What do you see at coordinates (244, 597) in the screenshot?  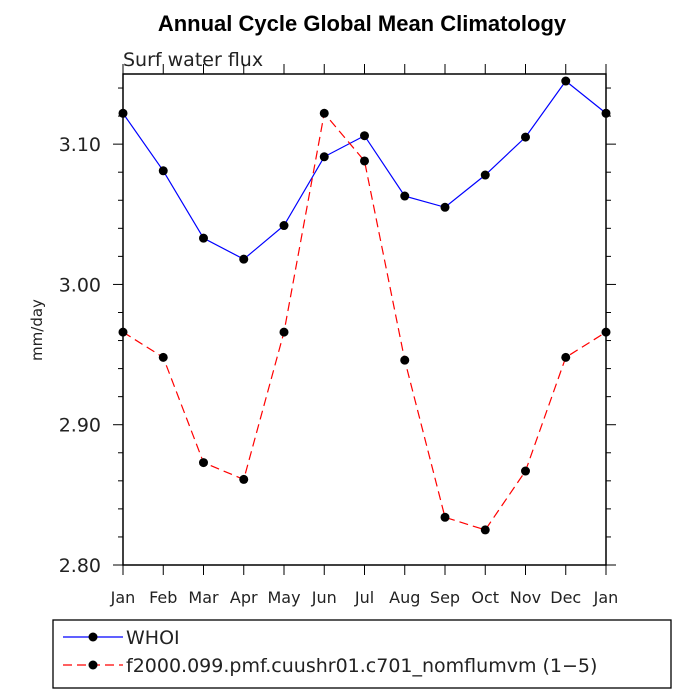 I see `x-tick-label: Apr` at bounding box center [244, 597].